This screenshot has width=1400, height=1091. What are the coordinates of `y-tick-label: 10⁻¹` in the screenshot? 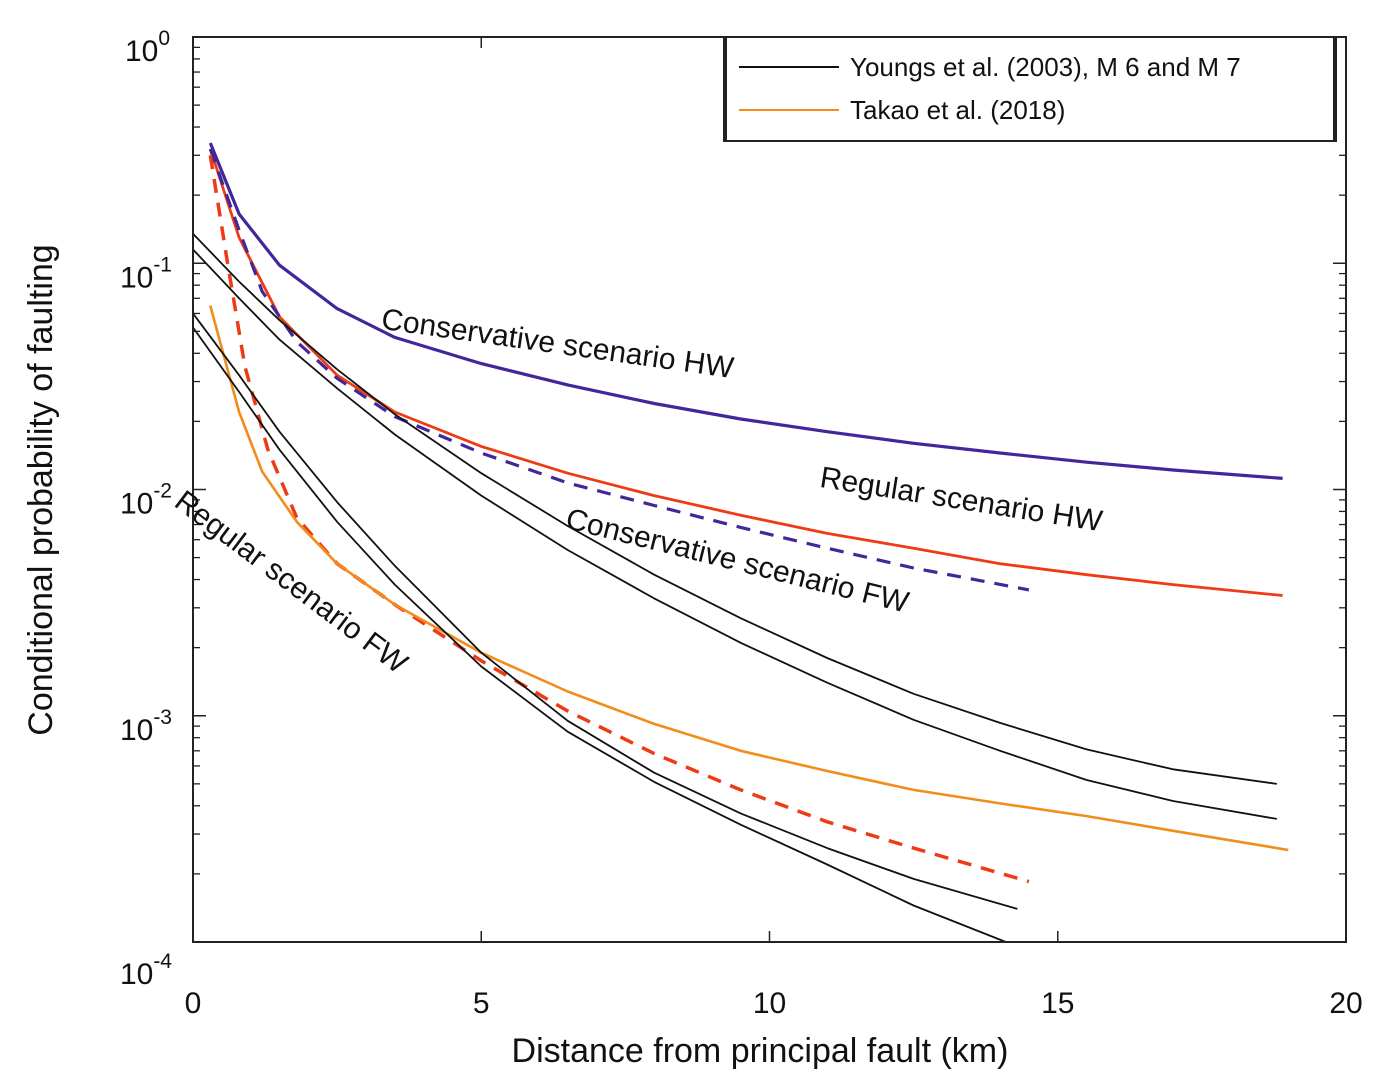 It's located at (146, 273).